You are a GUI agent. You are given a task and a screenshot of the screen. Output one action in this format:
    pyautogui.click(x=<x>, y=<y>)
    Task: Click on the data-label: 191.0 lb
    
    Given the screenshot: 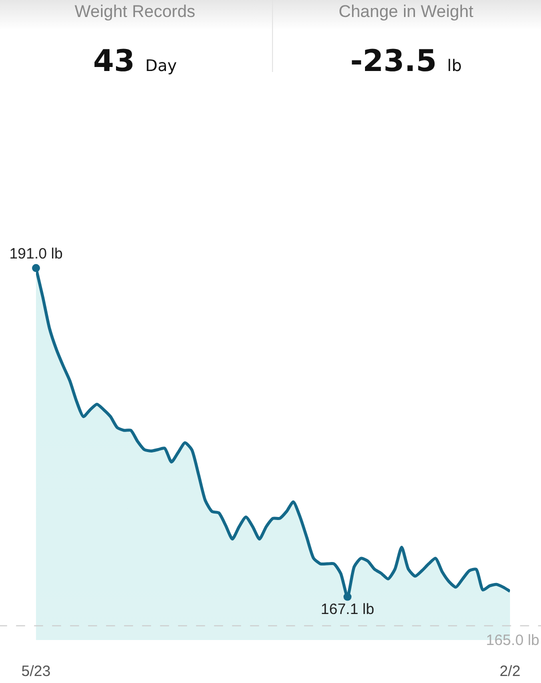 What is the action you would take?
    pyautogui.click(x=36, y=253)
    